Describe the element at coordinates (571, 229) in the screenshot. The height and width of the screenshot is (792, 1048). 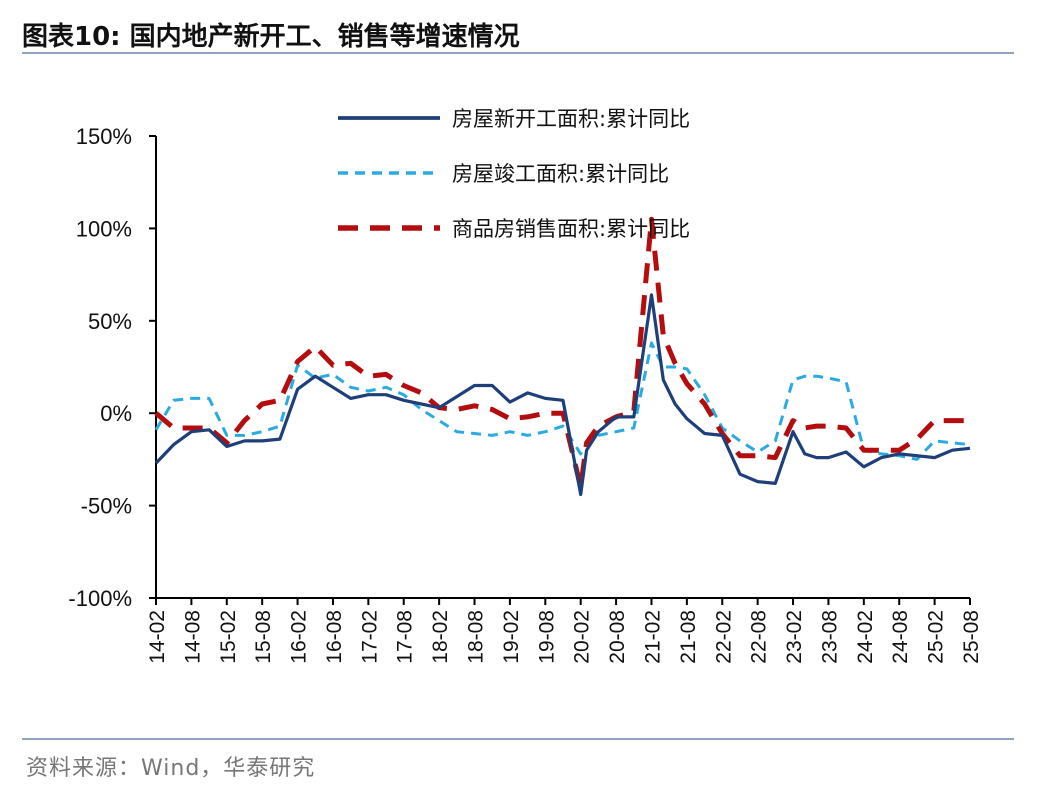
I see `legend-label-3: 商品房销售面积:累计同比` at that location.